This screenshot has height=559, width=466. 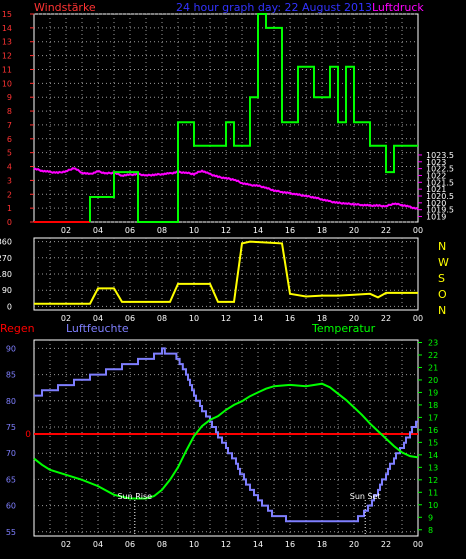 What do you see at coordinates (436, 203) in the screenshot?
I see `pressure-y-tick-label: 1020` at bounding box center [436, 203].